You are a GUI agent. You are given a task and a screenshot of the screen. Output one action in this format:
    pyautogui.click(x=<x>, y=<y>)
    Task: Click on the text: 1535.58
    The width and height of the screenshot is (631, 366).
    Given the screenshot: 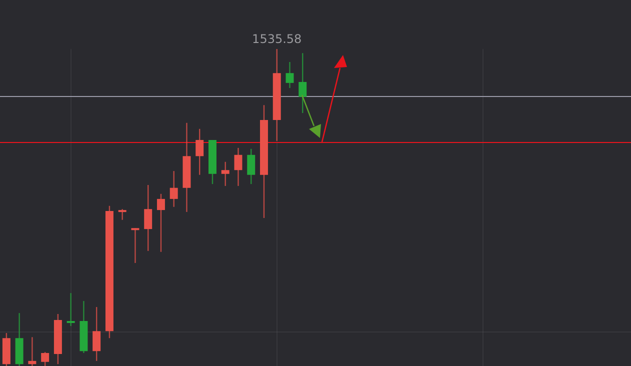 What is the action you would take?
    pyautogui.click(x=277, y=39)
    